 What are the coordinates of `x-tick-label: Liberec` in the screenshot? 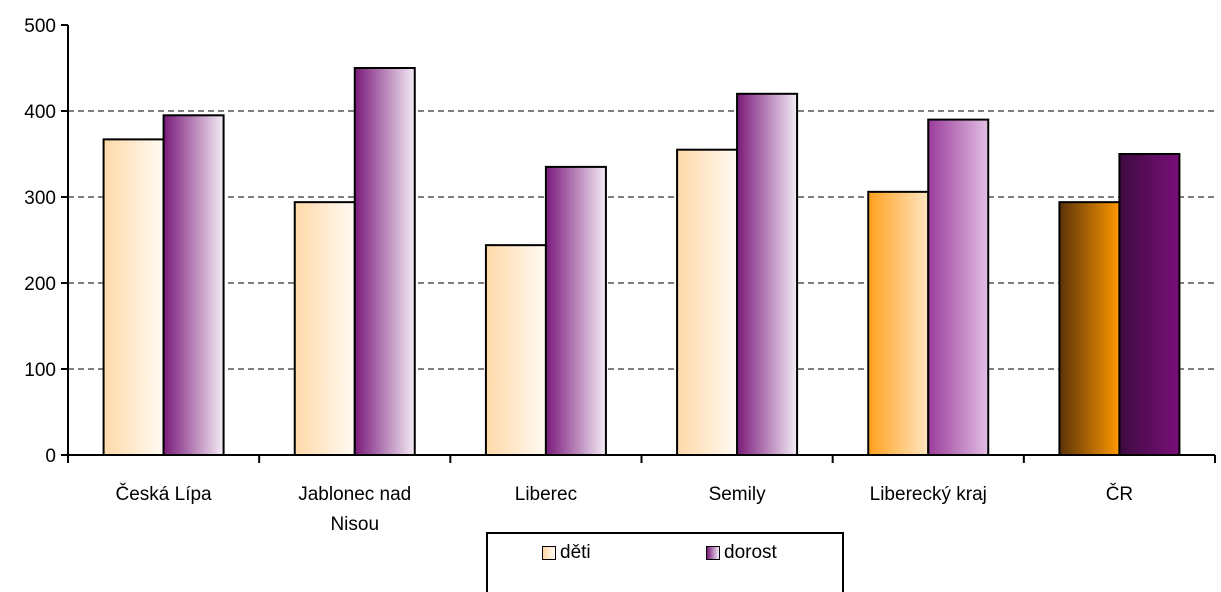 It's located at (546, 494).